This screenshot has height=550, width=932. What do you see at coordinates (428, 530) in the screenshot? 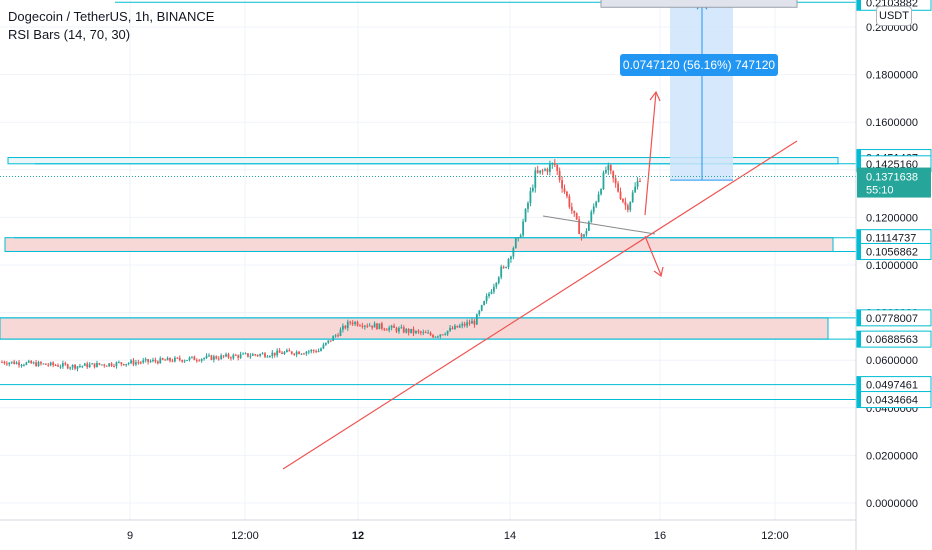
I see `time-axis: 9 12:00 12 14 16 12:00` at bounding box center [428, 530].